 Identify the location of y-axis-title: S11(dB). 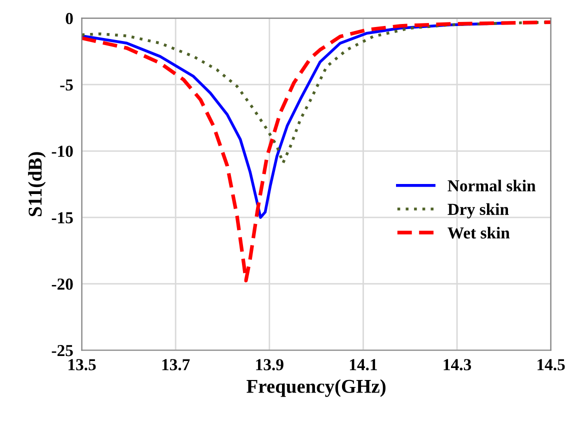
(37, 184).